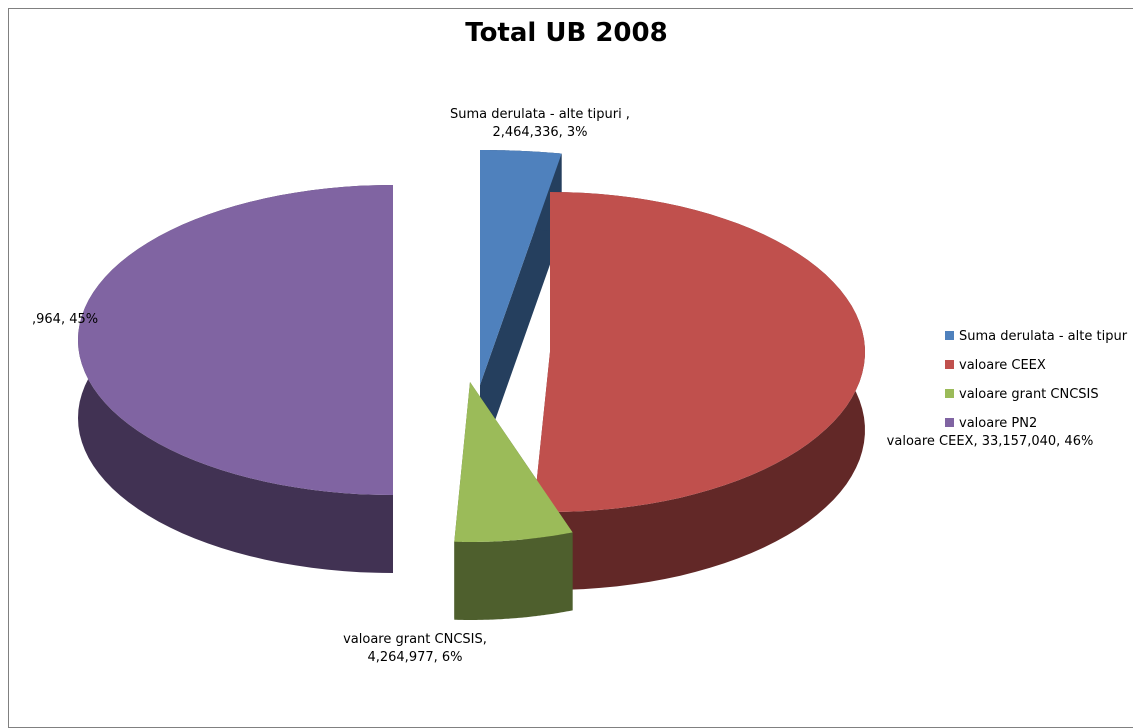 The height and width of the screenshot is (728, 1133). Describe the element at coordinates (415, 648) in the screenshot. I see `data-label-3: valoare grant CNCSIS, 4,264,977, 6%` at that location.